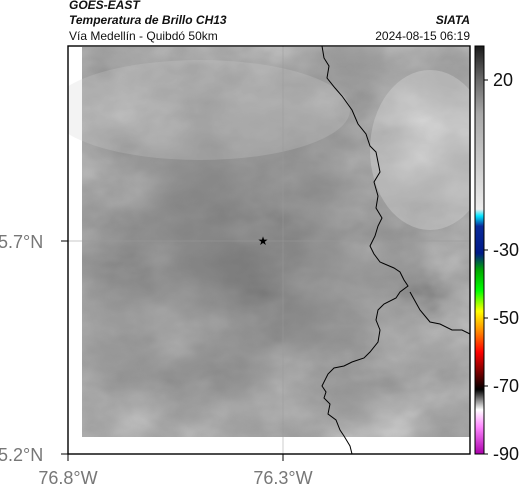  What do you see at coordinates (143, 36) in the screenshot?
I see `region-subtitle: Vía Medellín - Quibdó 50km` at bounding box center [143, 36].